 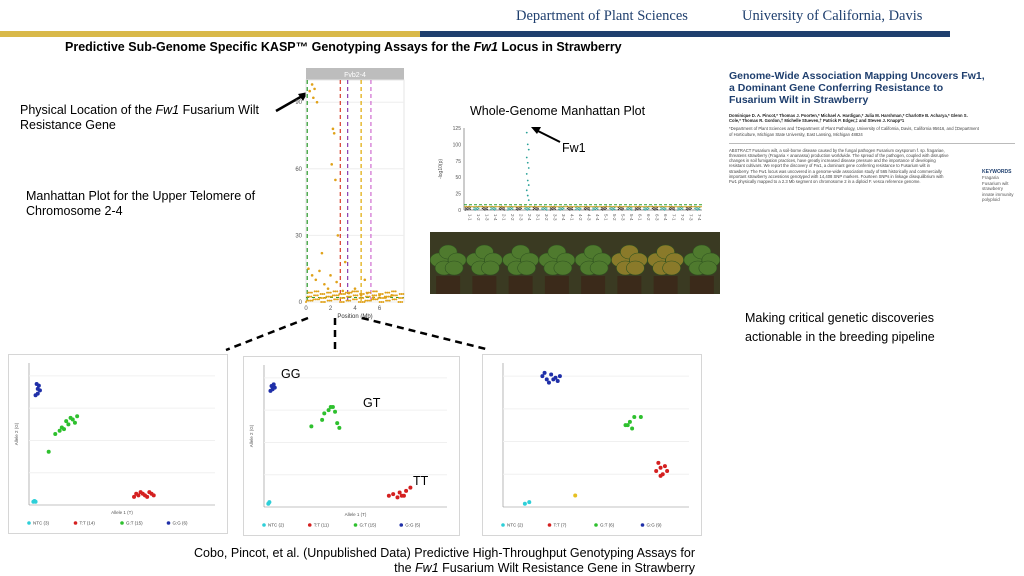 What do you see at coordinates (993, 188) in the screenshot?
I see `keyword: strawberry` at bounding box center [993, 188].